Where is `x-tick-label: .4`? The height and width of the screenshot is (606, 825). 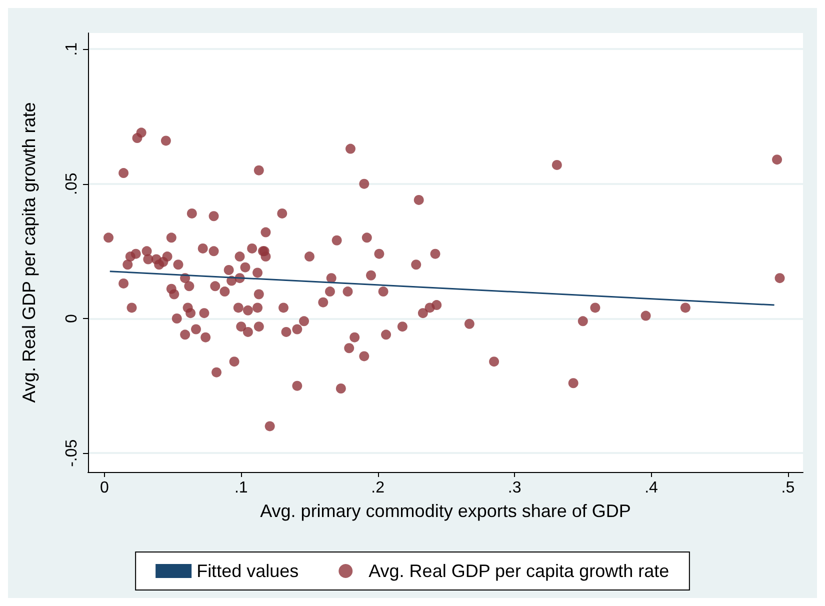
x-tick-label: .4 is located at coordinates (651, 488).